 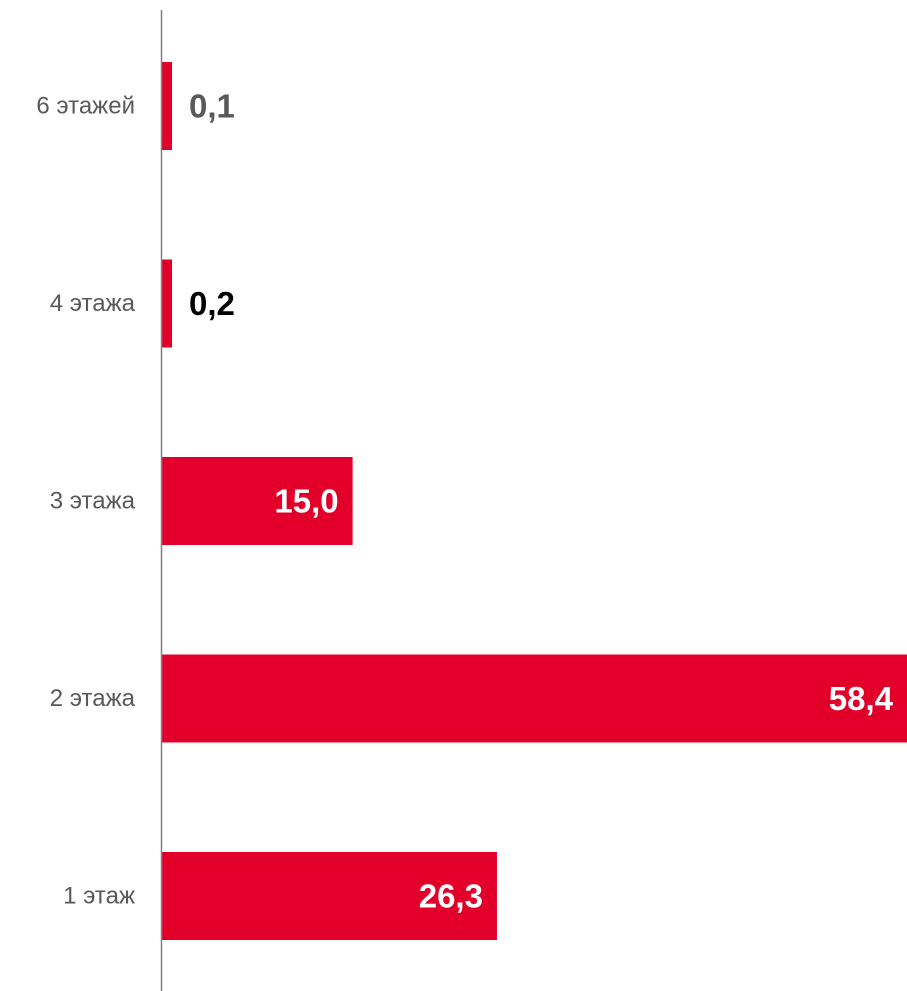 I want to click on category-label-3-этажа: 3 этажа, so click(x=93, y=501).